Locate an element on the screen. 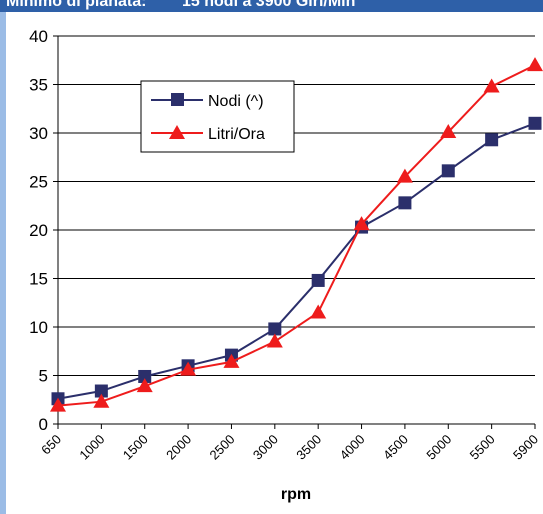 The image size is (543, 514). x-tick-label-2000: 2000 is located at coordinates (178, 447).